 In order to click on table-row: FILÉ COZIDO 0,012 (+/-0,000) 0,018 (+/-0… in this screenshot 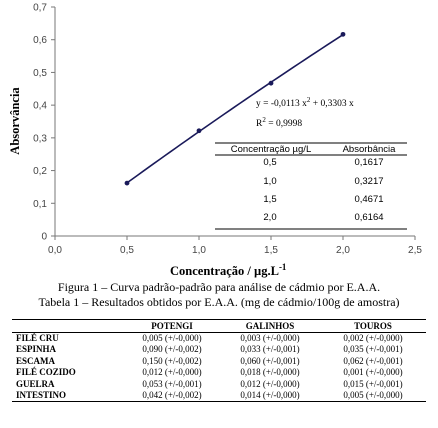, I will do `click(219, 372)`.